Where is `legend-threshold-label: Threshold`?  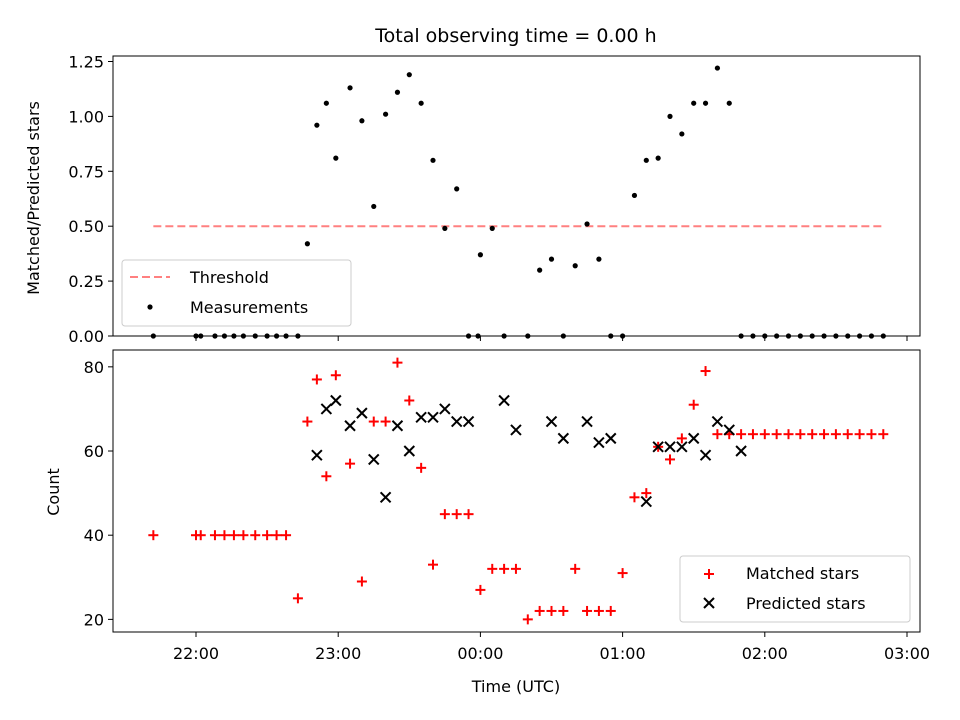
legend-threshold-label: Threshold is located at coordinates (229, 277).